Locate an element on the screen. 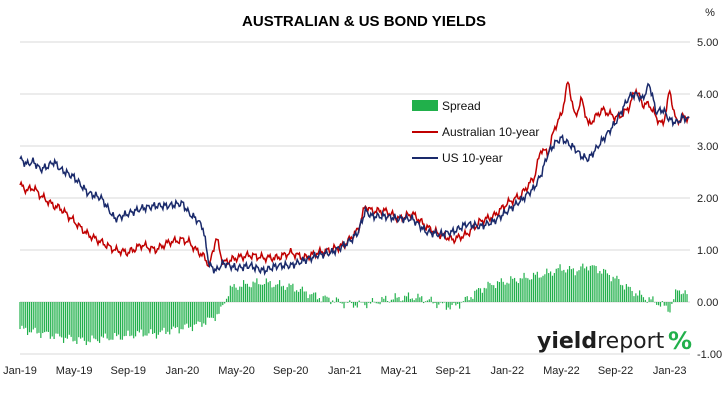 The image size is (728, 400). y-unit-label: % is located at coordinates (710, 13).